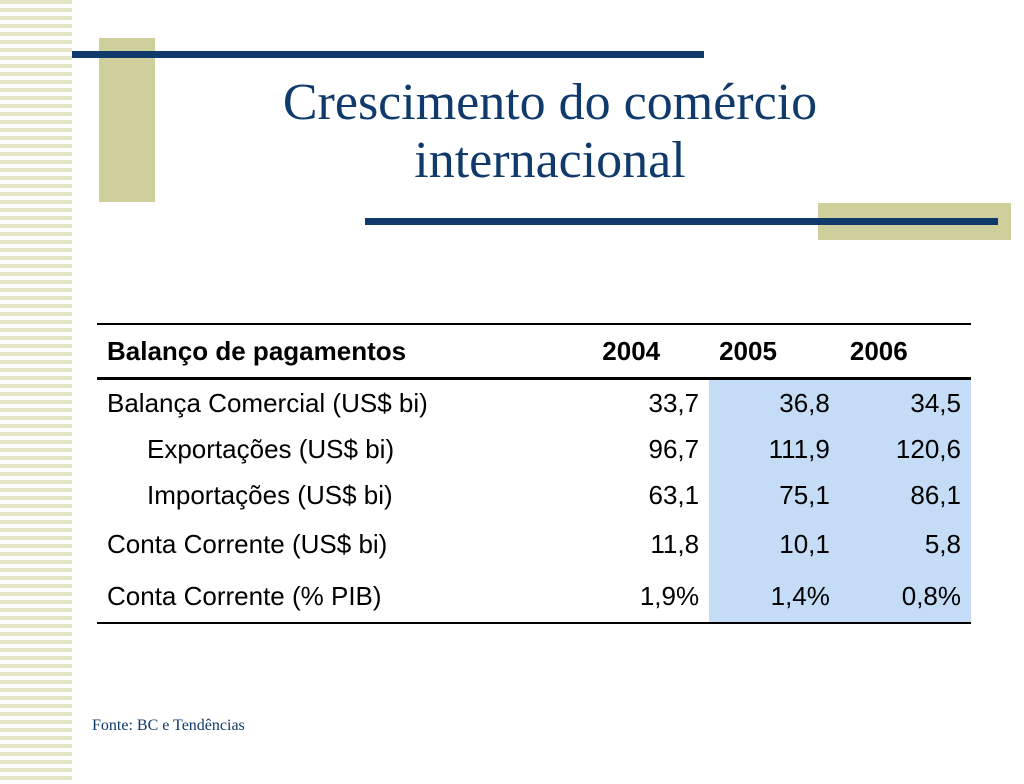 This screenshot has width=1024, height=784. What do you see at coordinates (534, 495) in the screenshot?
I see `table-row: Importações (US$ bi) 63,1 75,1 86,1` at bounding box center [534, 495].